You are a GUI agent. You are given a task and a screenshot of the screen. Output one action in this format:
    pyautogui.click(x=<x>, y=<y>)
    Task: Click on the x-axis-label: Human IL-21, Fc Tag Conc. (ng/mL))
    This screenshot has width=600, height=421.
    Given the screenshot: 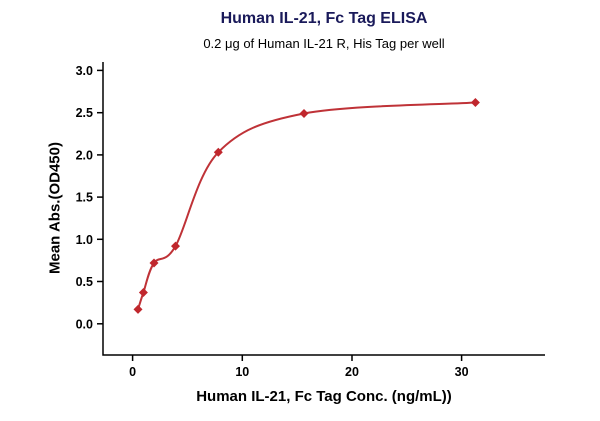 What is the action you would take?
    pyautogui.click(x=324, y=396)
    